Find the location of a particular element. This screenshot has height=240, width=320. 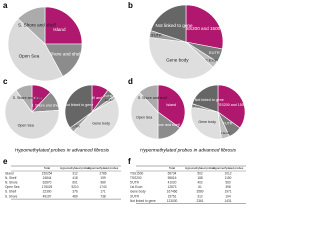

table-cell: 3580 is located at coordinates (199, 192).